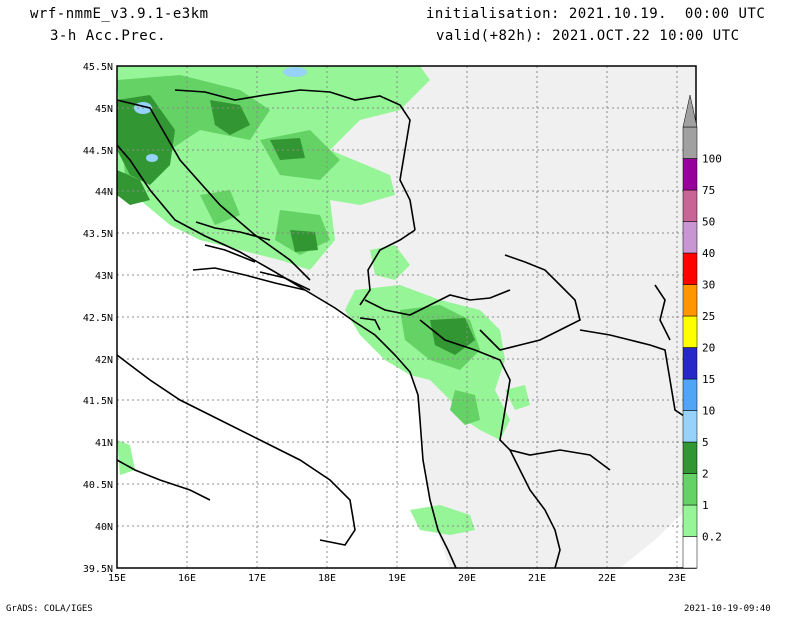  What do you see at coordinates (607, 578) in the screenshot?
I see `lon-label: 22E` at bounding box center [607, 578].